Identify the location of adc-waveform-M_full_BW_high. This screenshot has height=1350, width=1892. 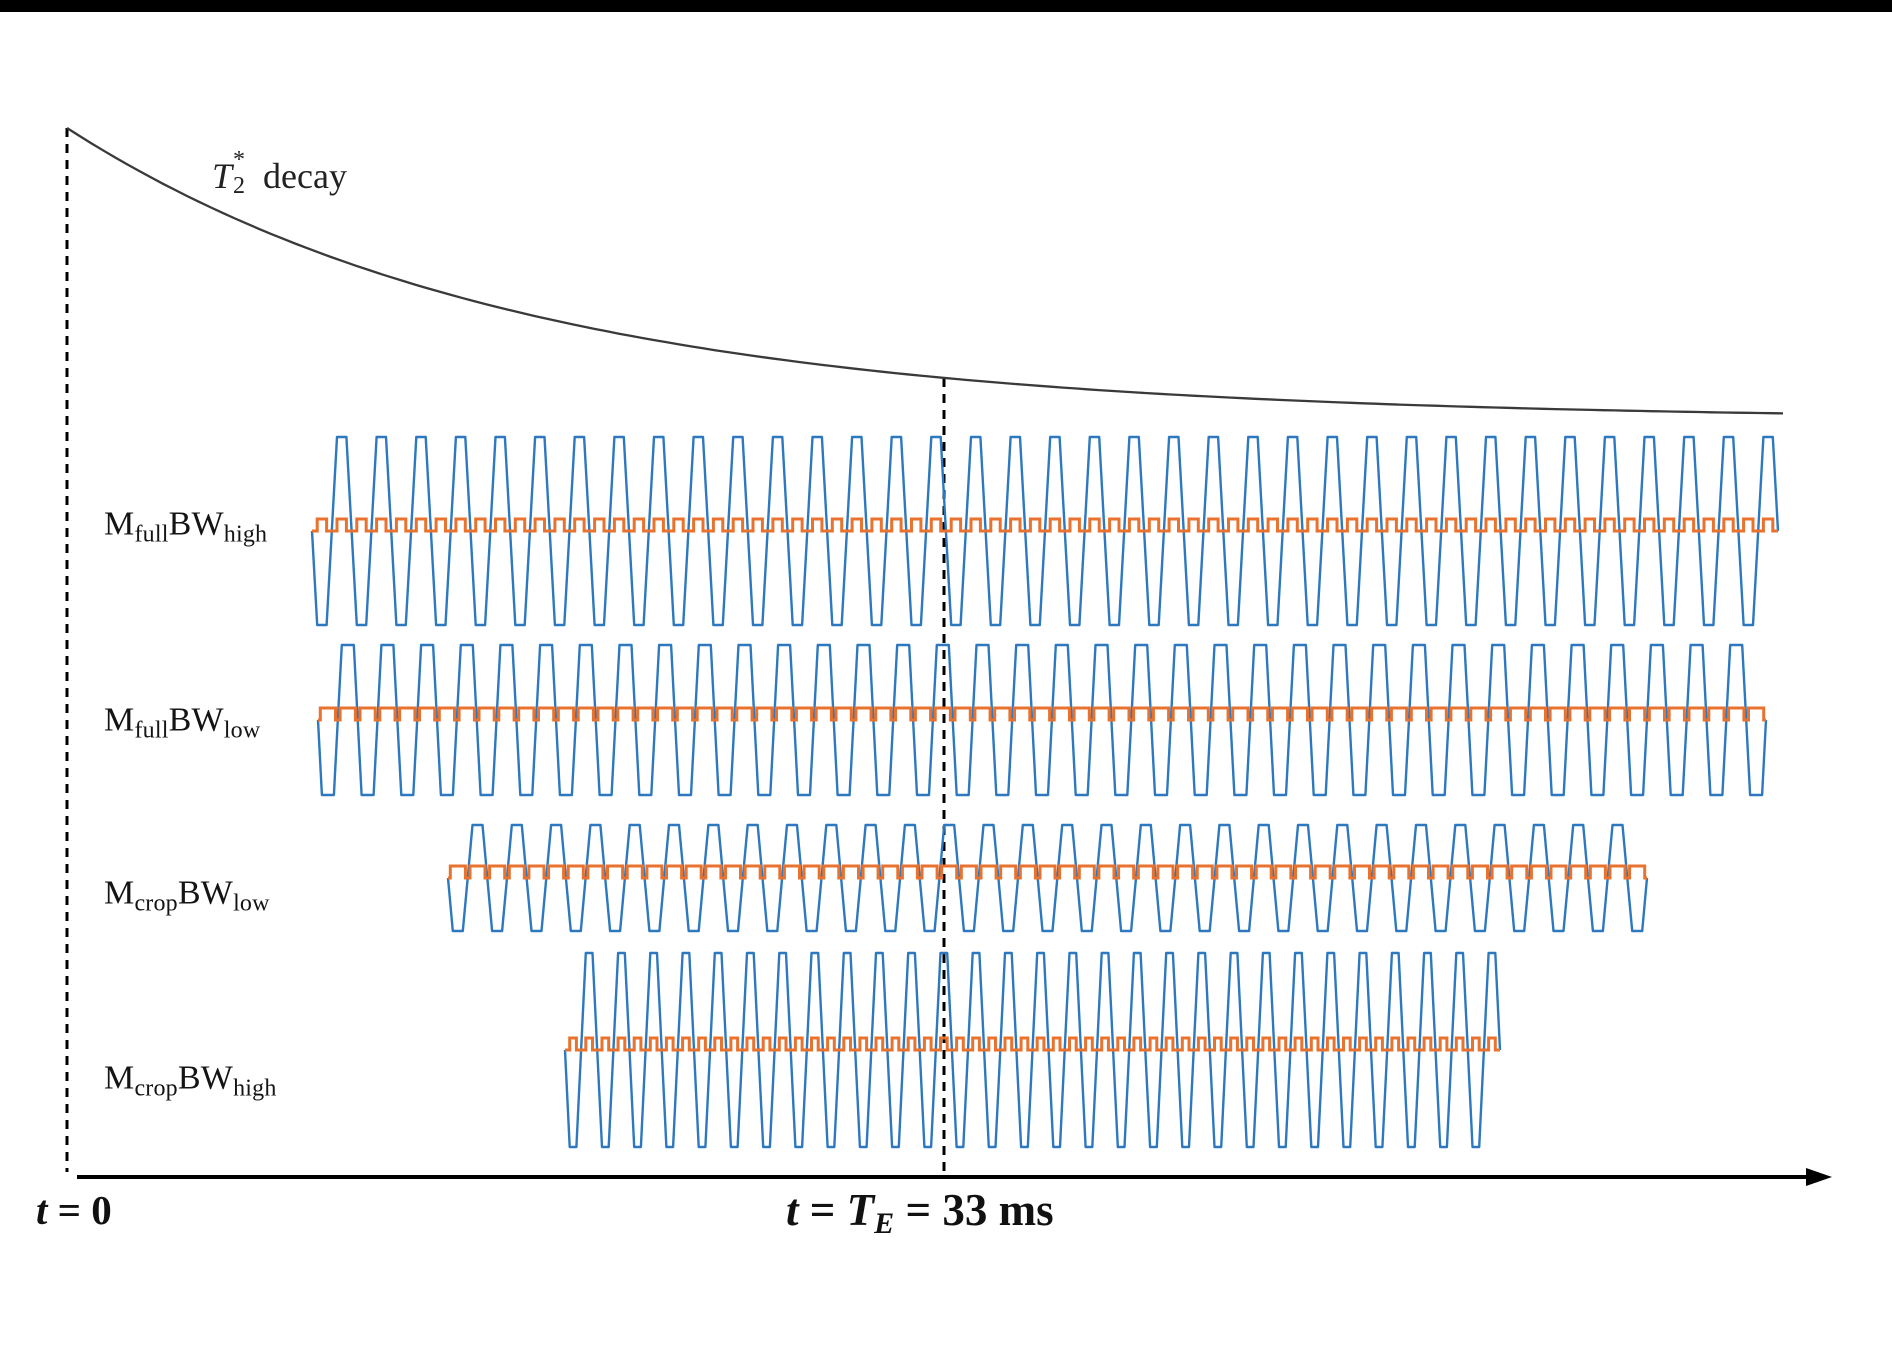
(1045, 525).